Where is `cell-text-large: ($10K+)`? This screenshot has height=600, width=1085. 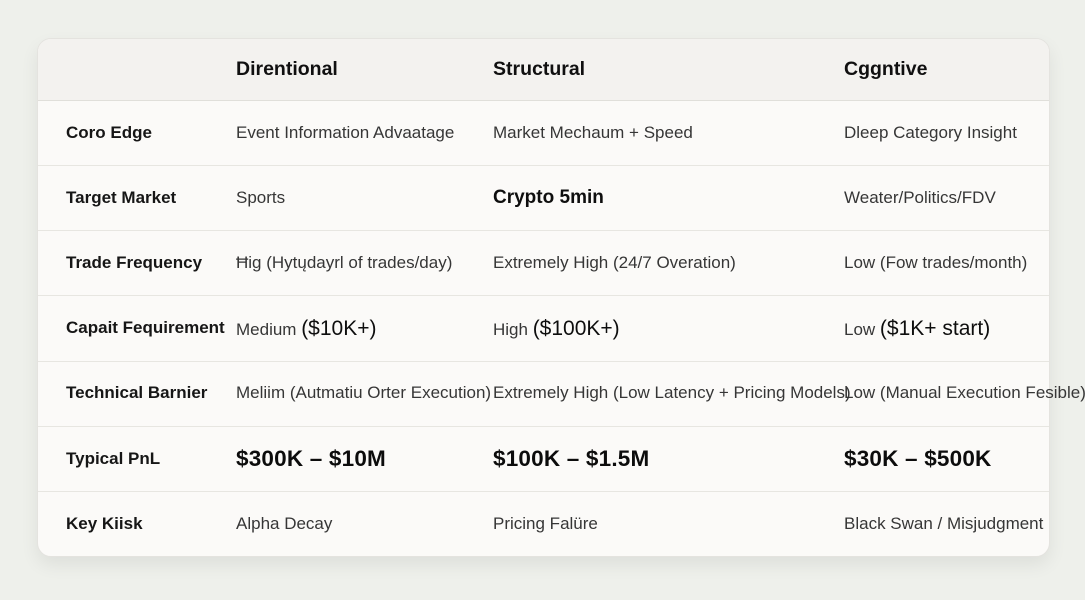
cell-text-large: ($10K+) is located at coordinates (339, 328).